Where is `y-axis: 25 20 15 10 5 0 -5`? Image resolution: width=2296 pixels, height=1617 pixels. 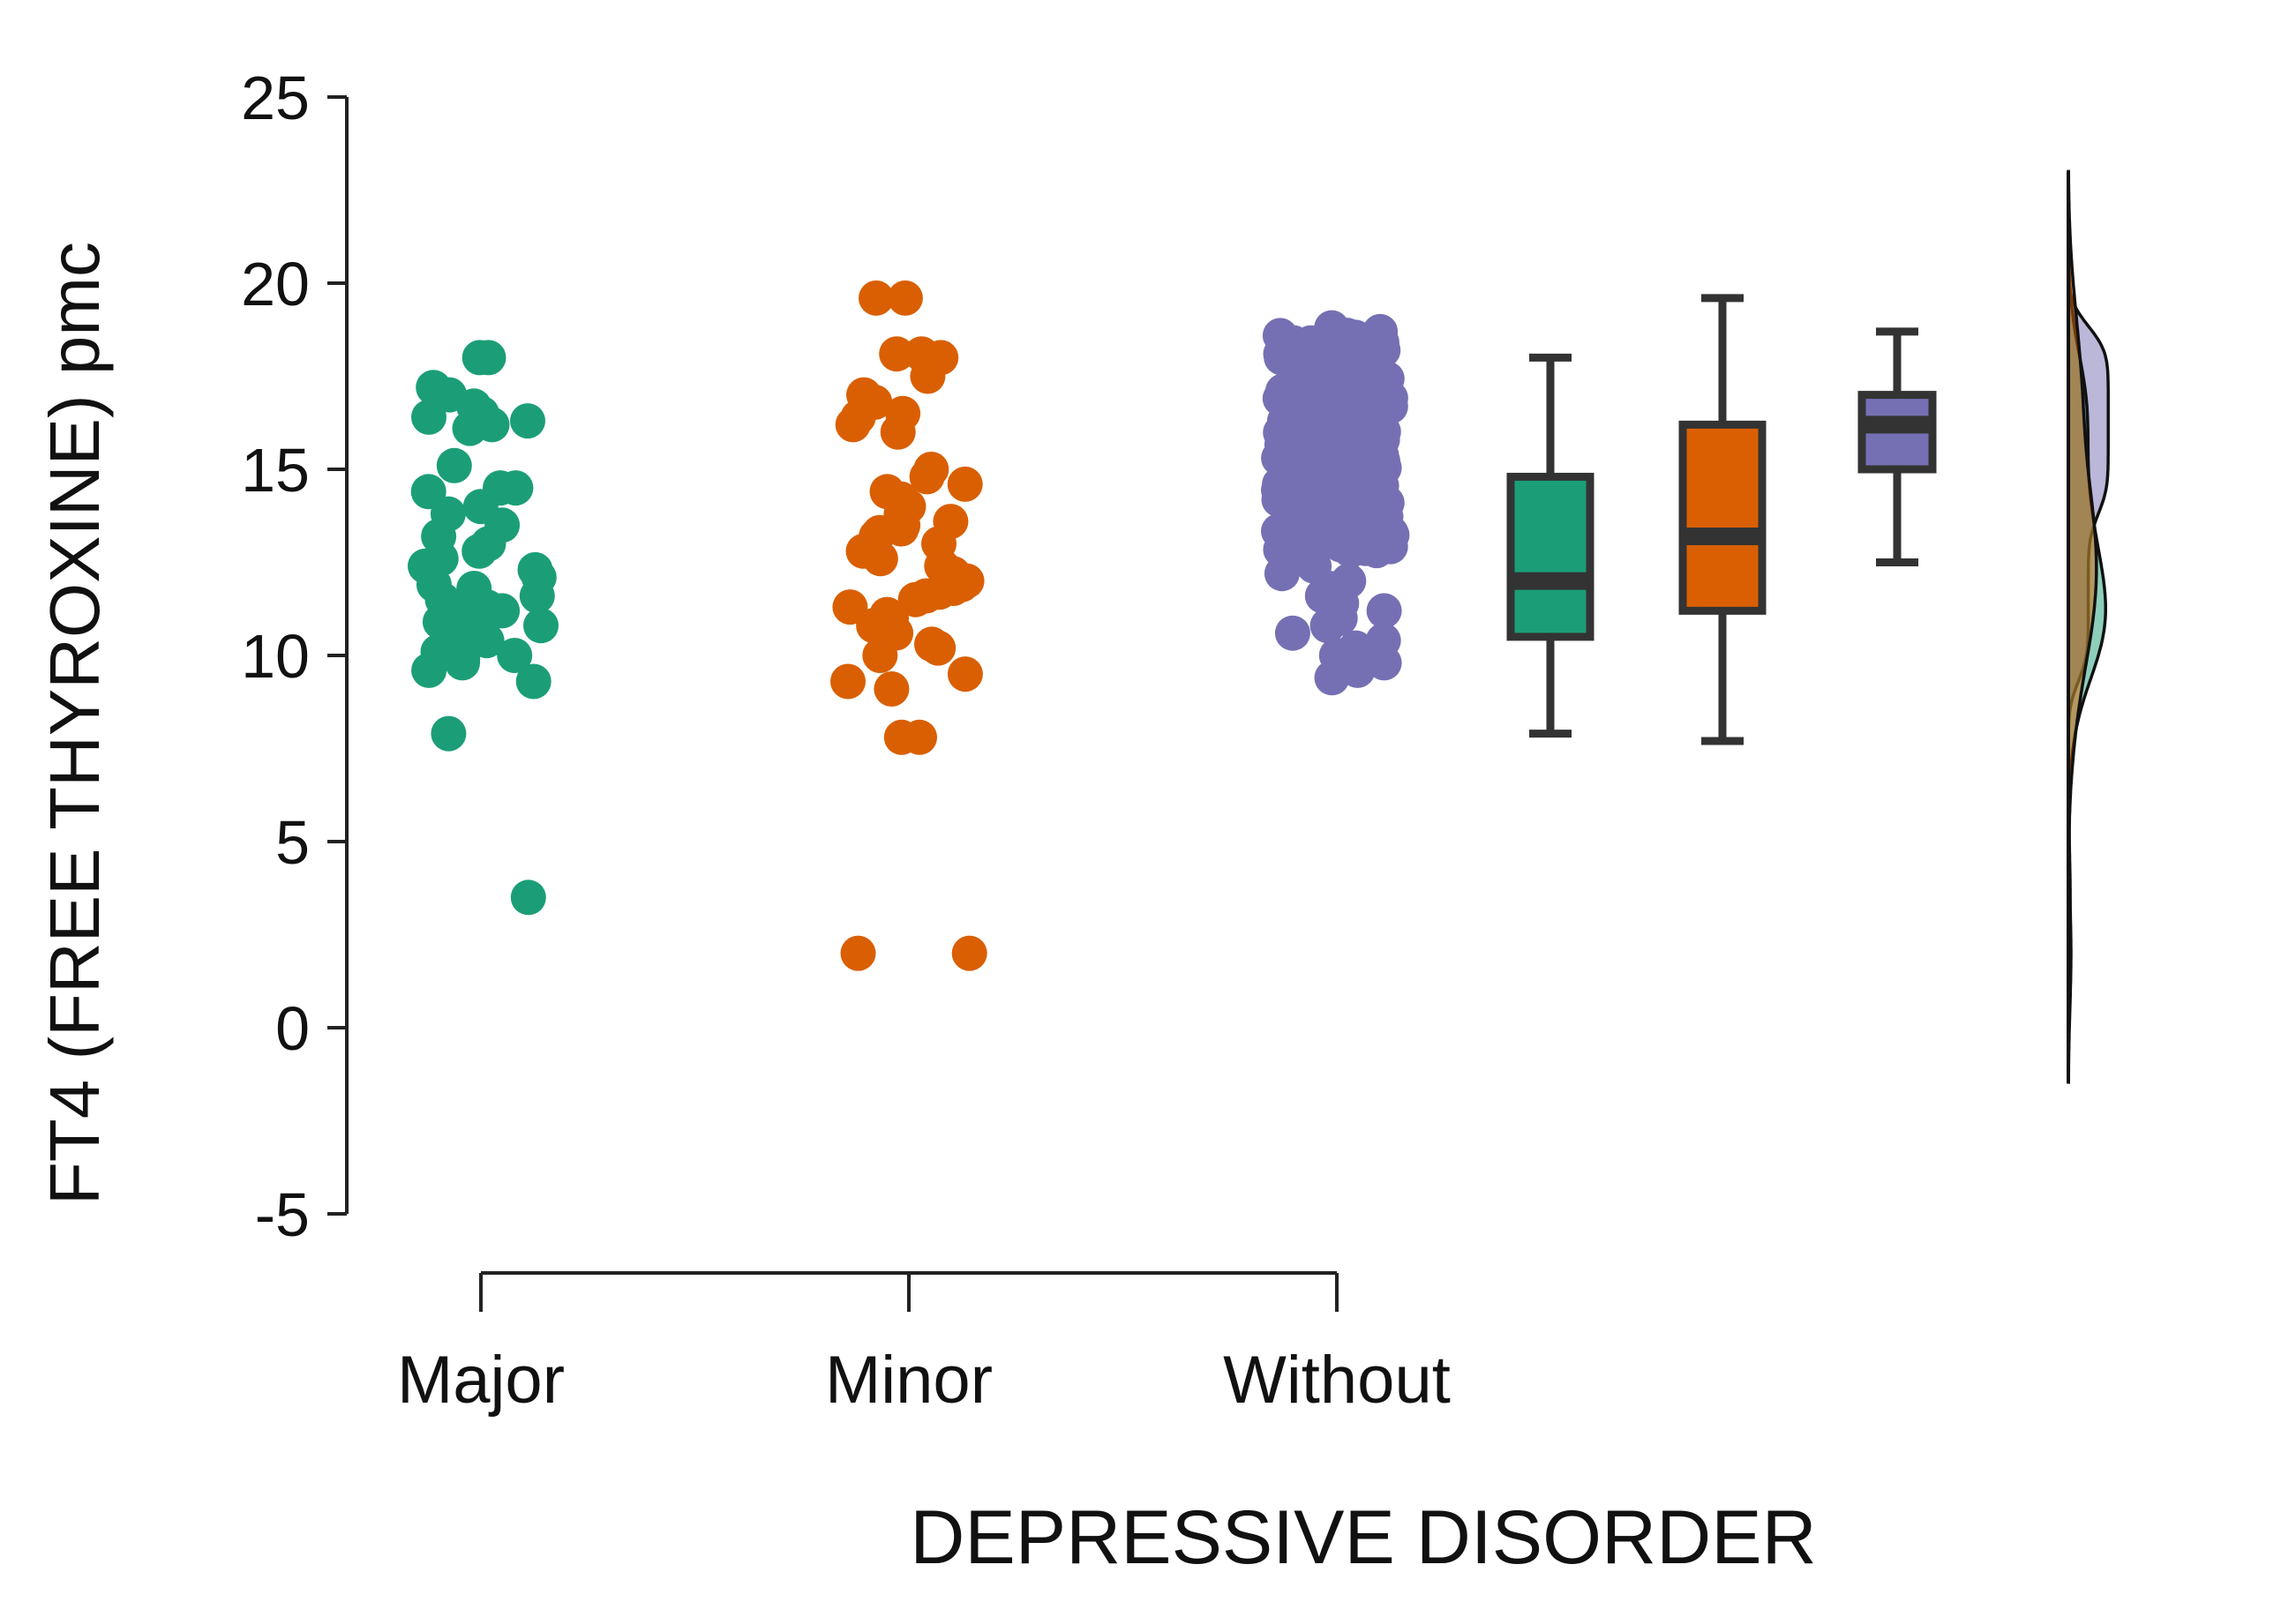
y-axis: 25 20 15 10 5 0 -5 is located at coordinates (295, 656).